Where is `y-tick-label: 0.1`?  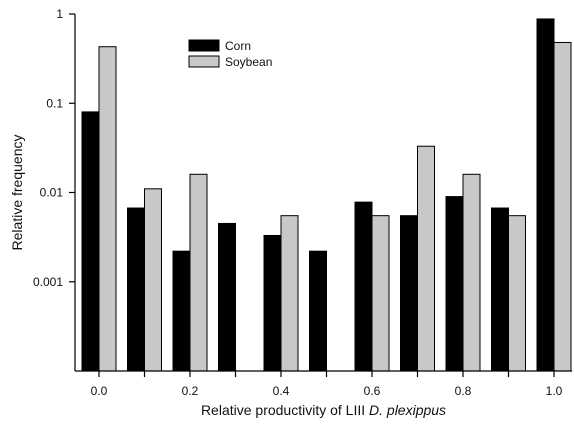 y-tick-label: 0.1 is located at coordinates (54, 103).